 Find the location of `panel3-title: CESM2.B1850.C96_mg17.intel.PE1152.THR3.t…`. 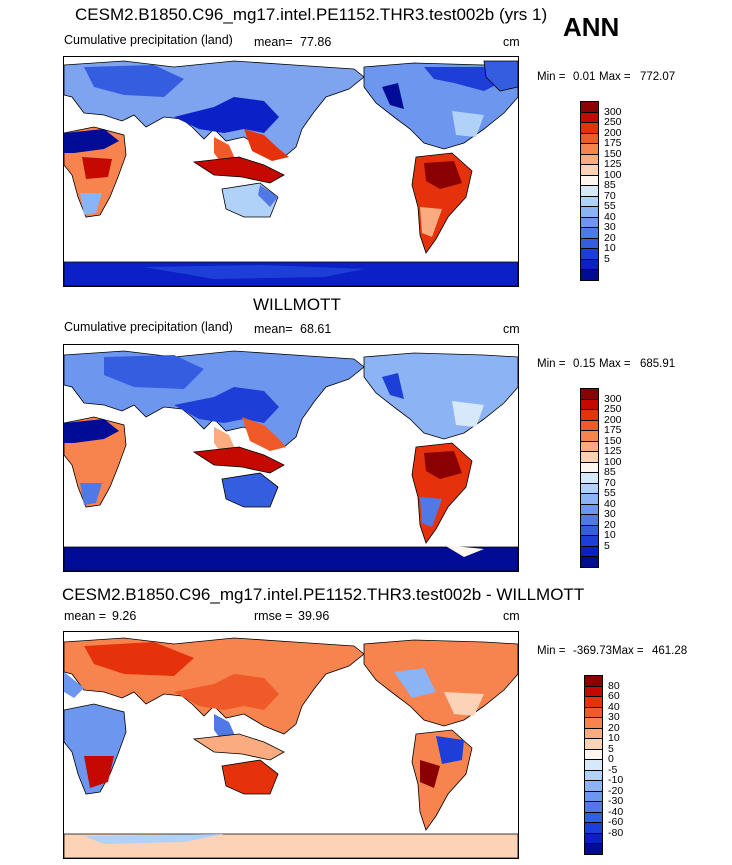

panel3-title: CESM2.B1850.C96_mg17.intel.PE1152.THR3.t… is located at coordinates (323, 594).